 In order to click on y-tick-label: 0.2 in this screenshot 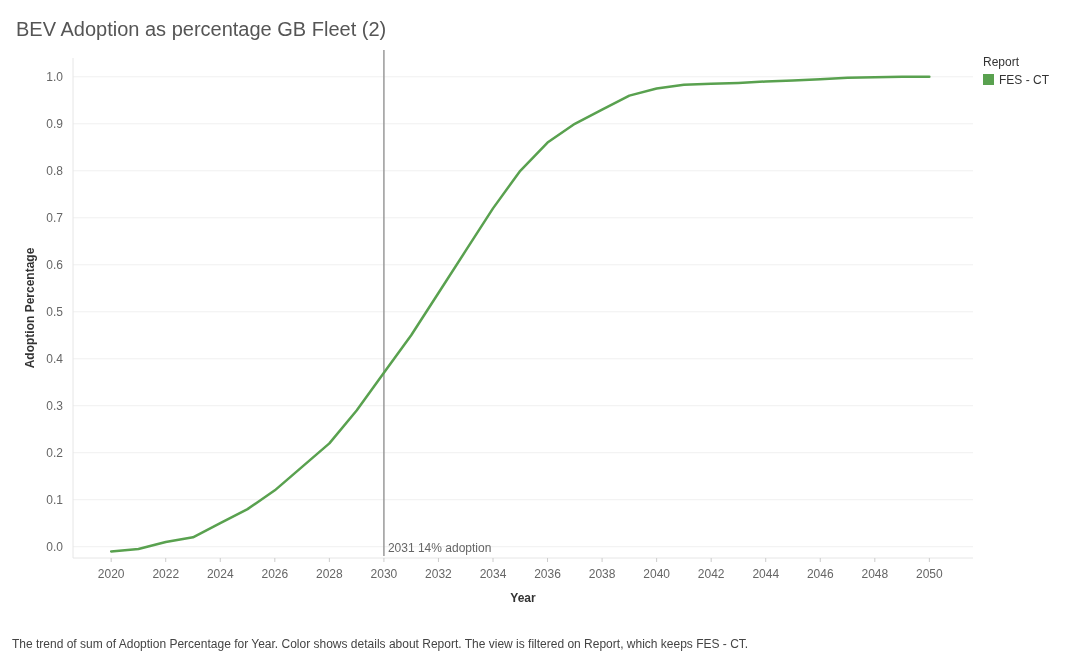, I will do `click(55, 452)`.